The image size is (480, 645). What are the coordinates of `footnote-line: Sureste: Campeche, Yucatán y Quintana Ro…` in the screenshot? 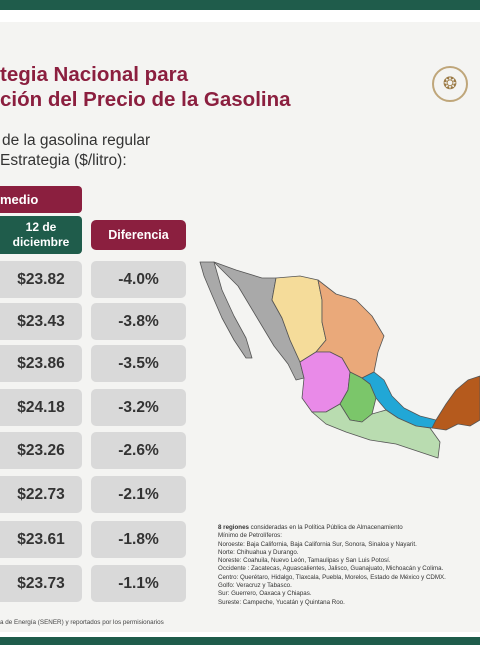 It's located at (281, 602).